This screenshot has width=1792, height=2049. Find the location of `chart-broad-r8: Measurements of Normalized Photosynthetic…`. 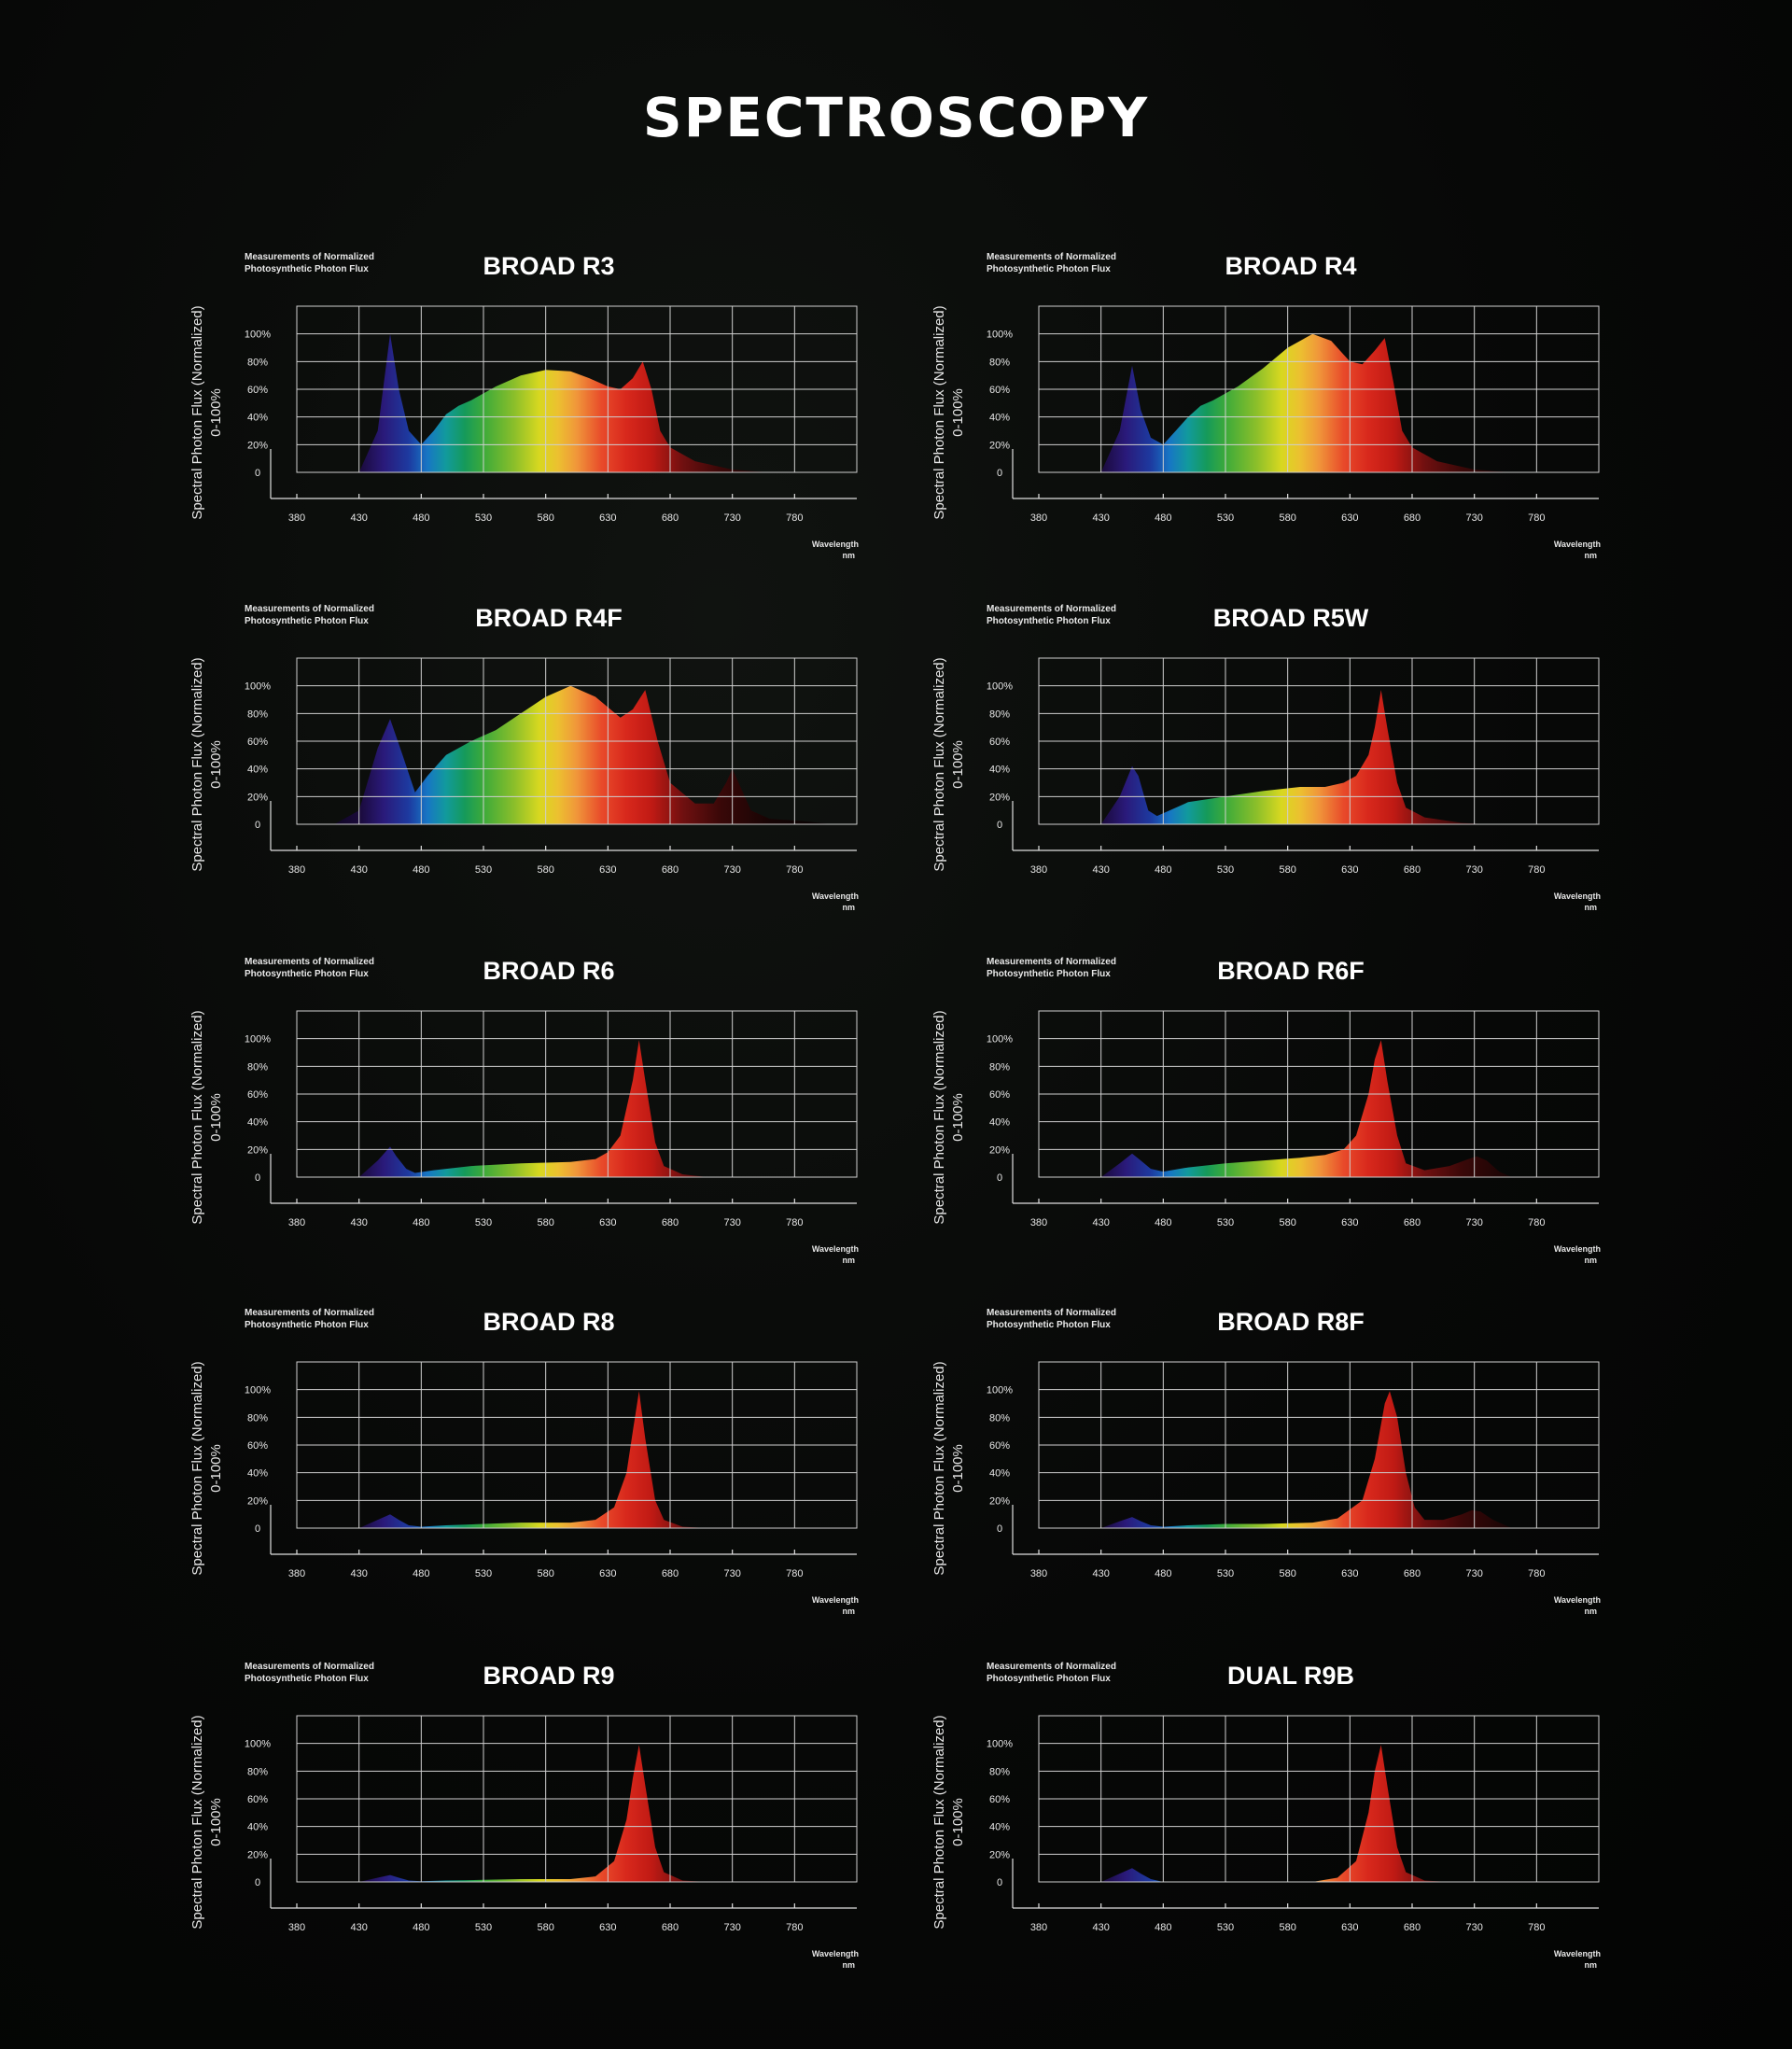

chart-broad-r8: Measurements of Normalized Photosynthetic… is located at coordinates (524, 1462).